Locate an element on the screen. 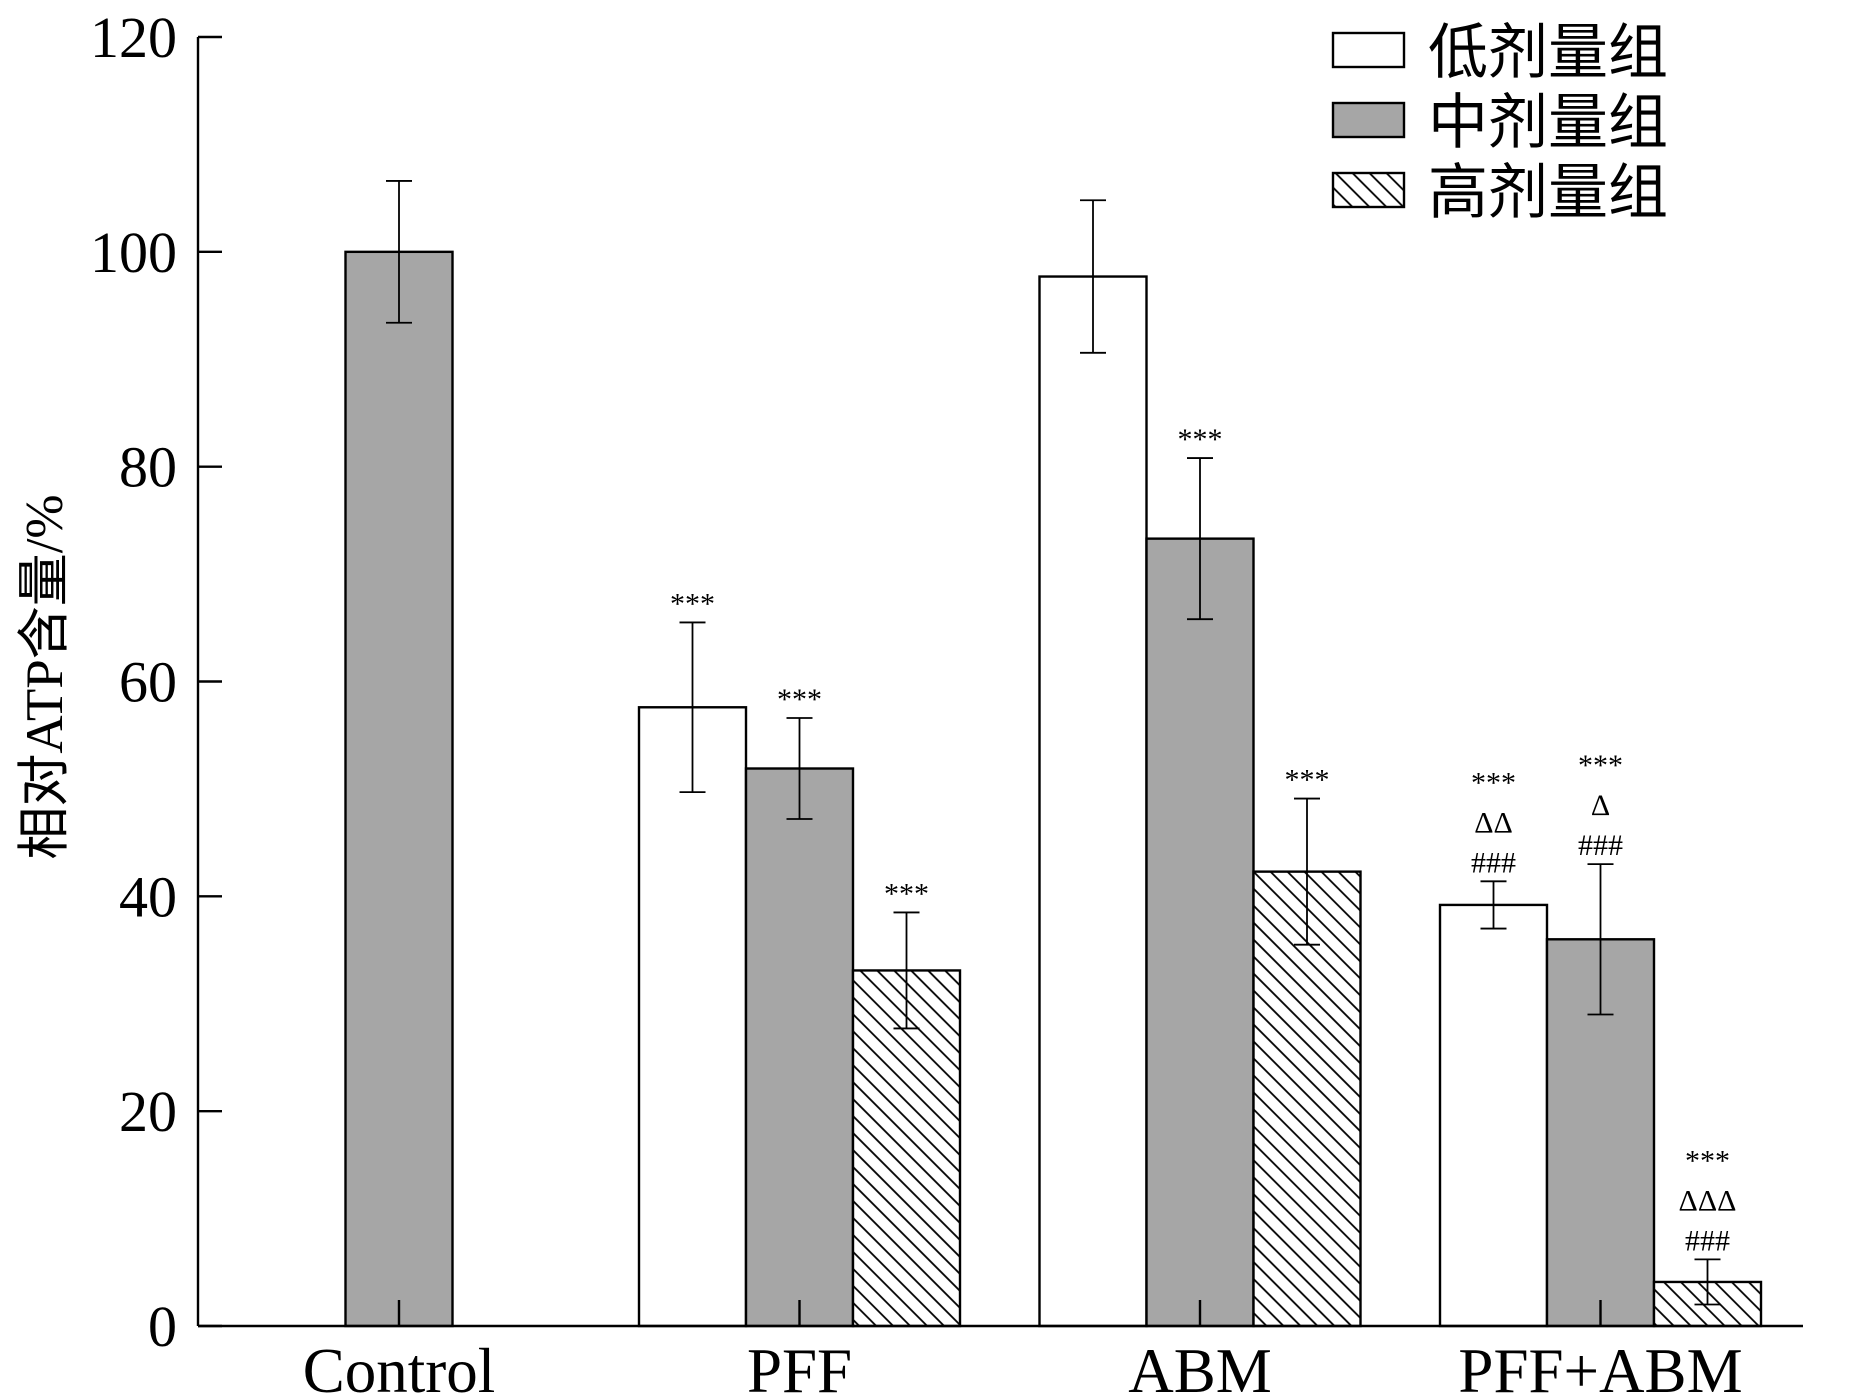 The width and height of the screenshot is (1869, 1400). y-tick-label: 80 is located at coordinates (148, 467).